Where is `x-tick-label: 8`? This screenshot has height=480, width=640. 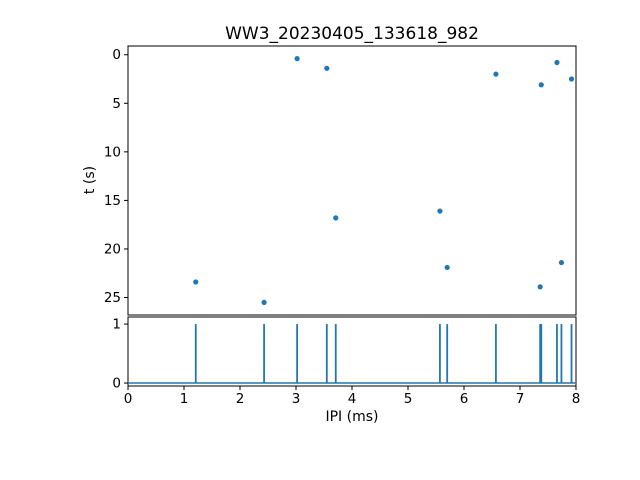 x-tick-label: 8 is located at coordinates (576, 399).